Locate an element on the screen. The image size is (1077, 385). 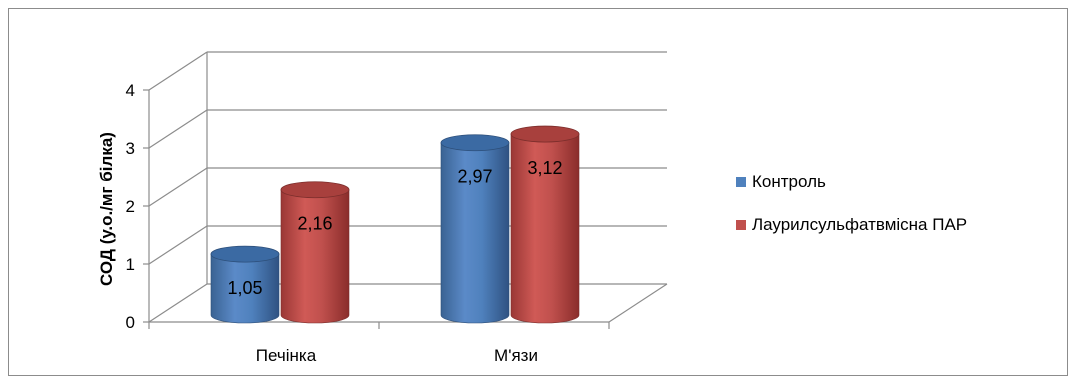
bar-контроль-1 is located at coordinates (245, 284).